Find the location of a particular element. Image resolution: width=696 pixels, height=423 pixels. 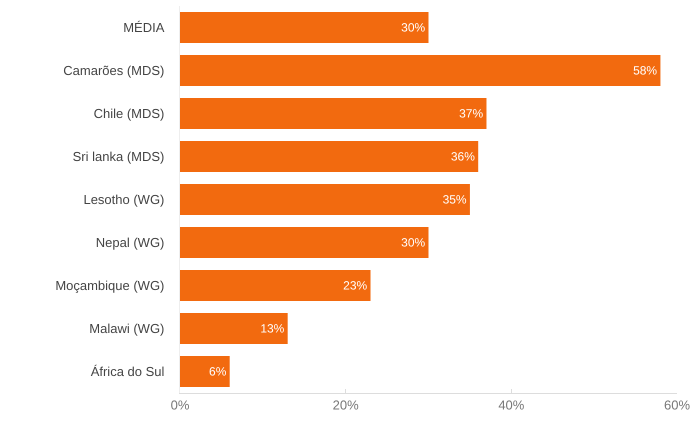

y-tick-label: Sri lanka (MDS) is located at coordinates (118, 156).